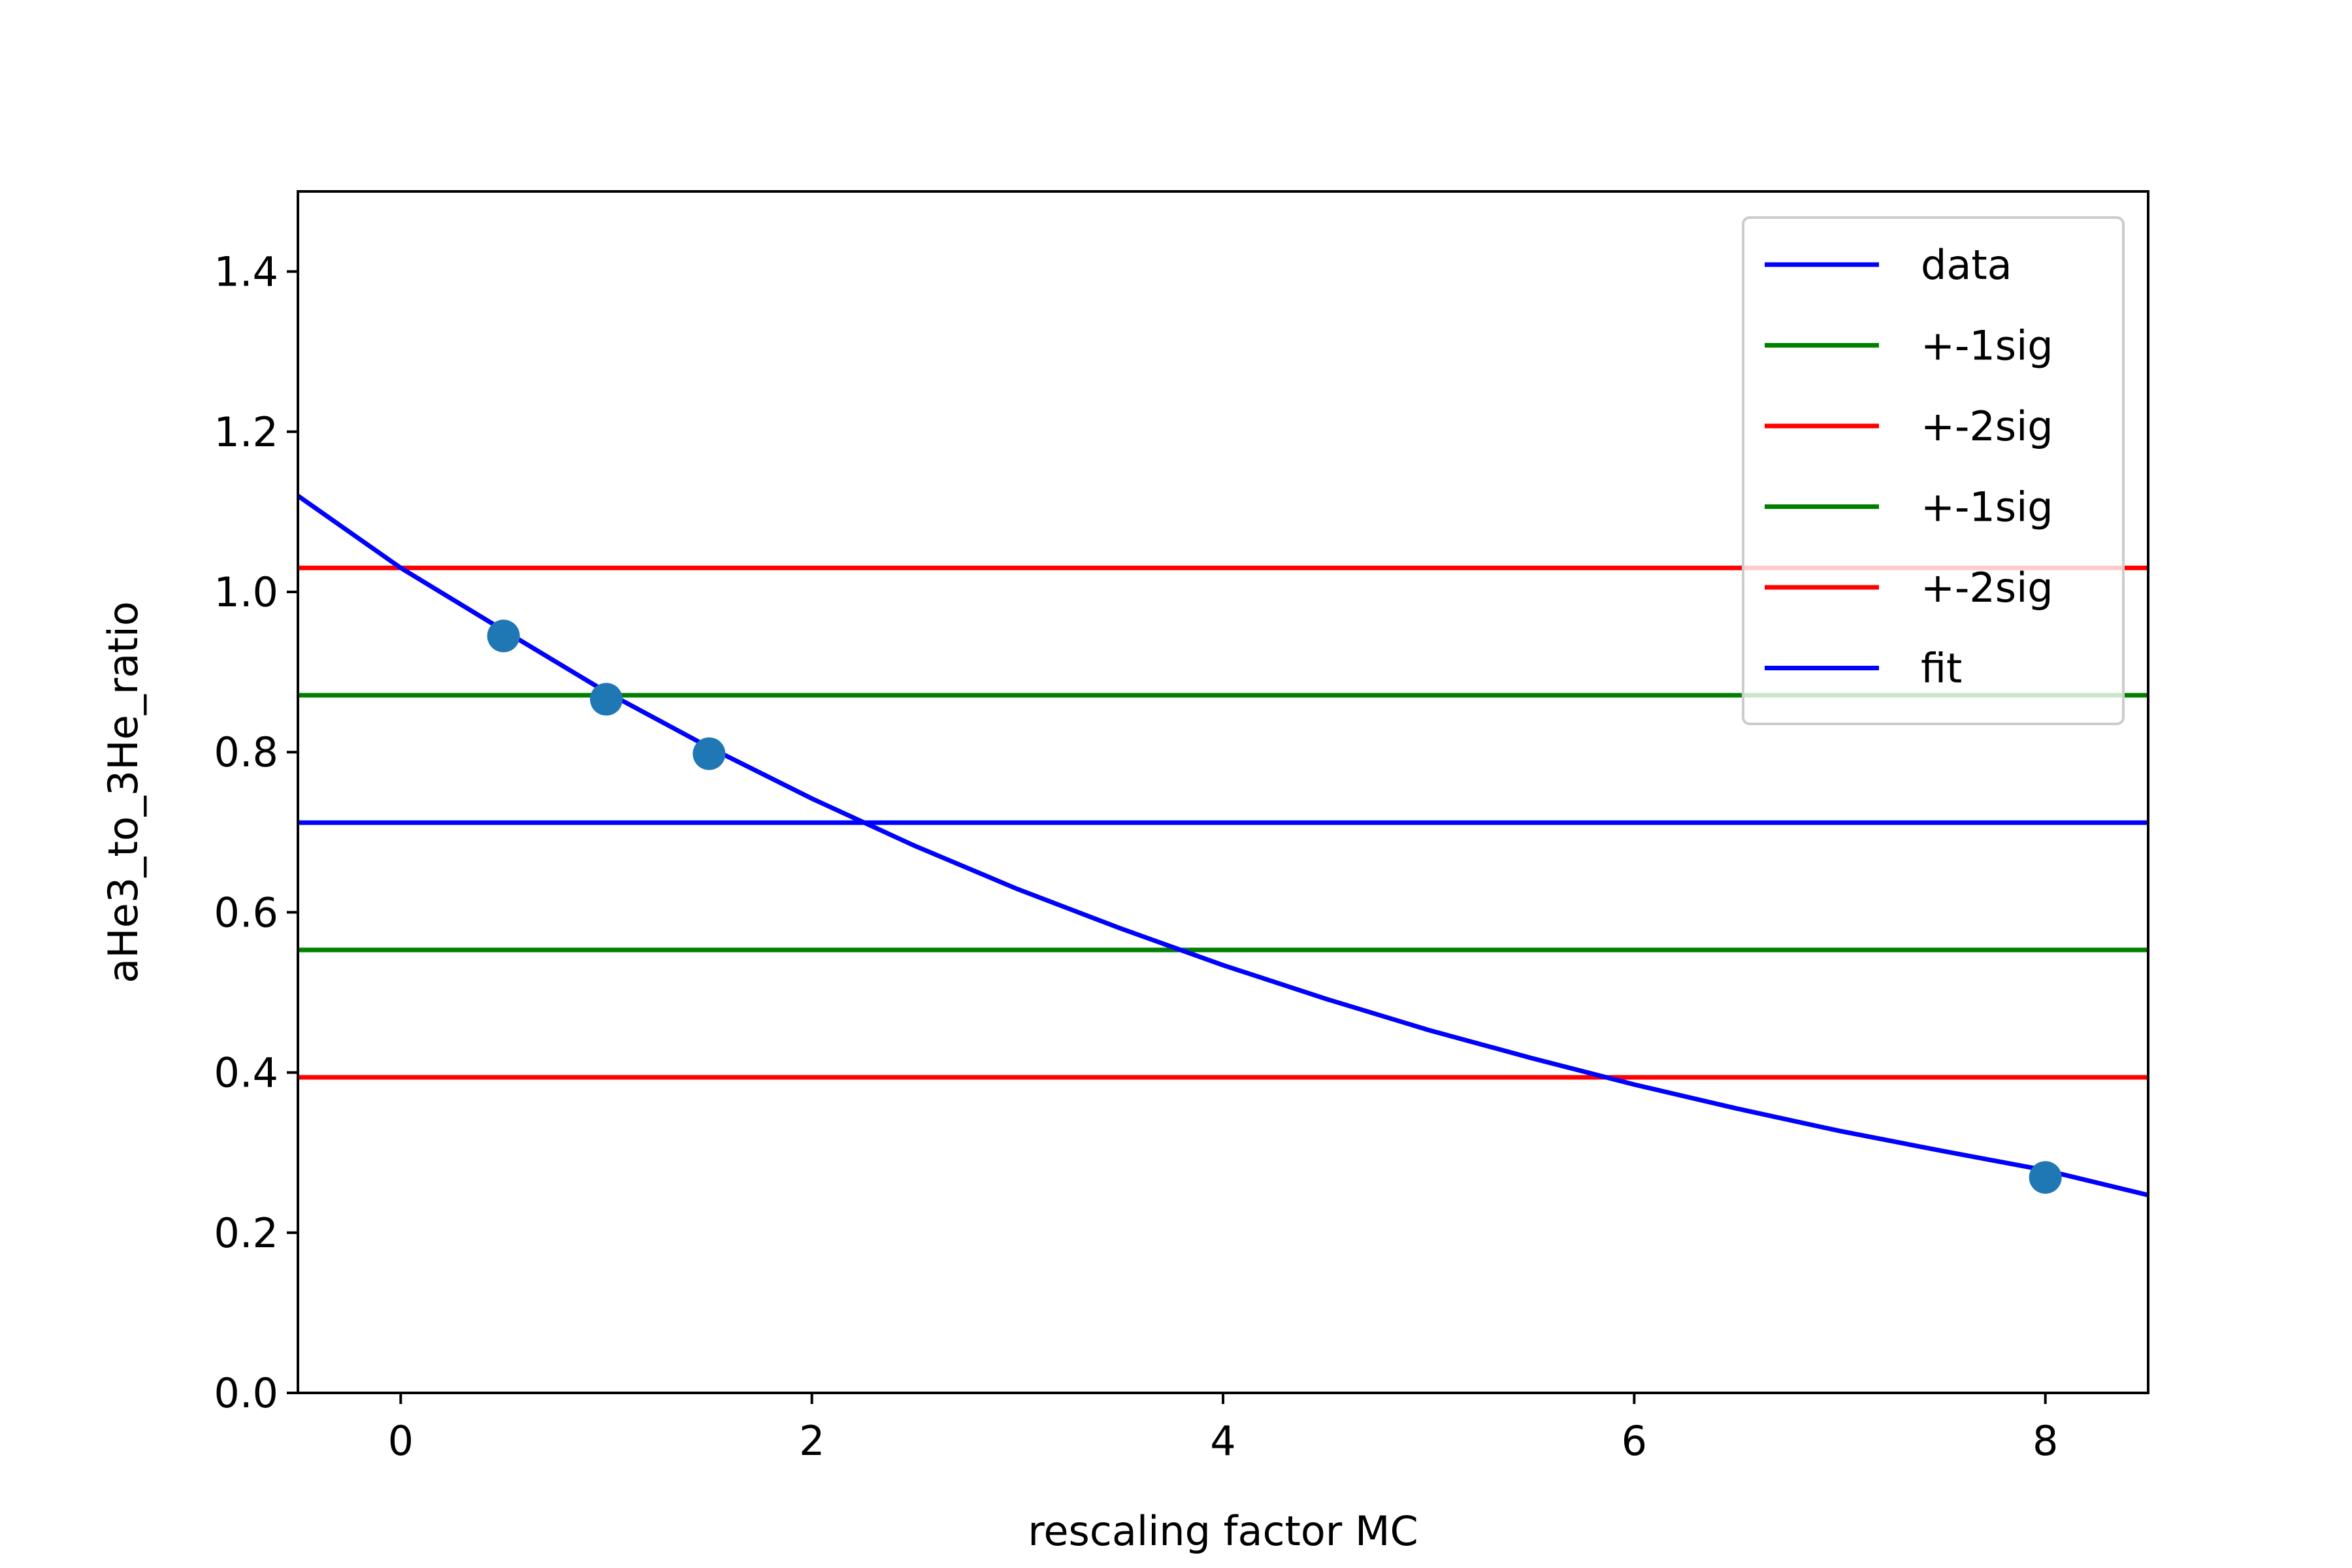  I want to click on y-tick-label: 1.0, so click(246, 592).